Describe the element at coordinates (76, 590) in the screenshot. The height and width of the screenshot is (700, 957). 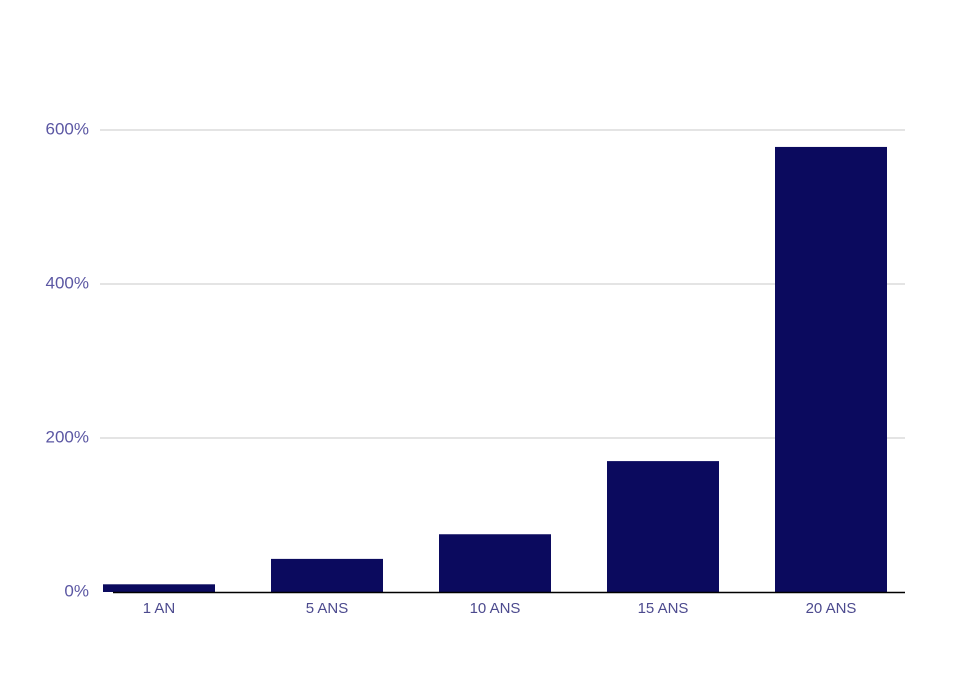
I see `y-tick-label: 0%` at that location.